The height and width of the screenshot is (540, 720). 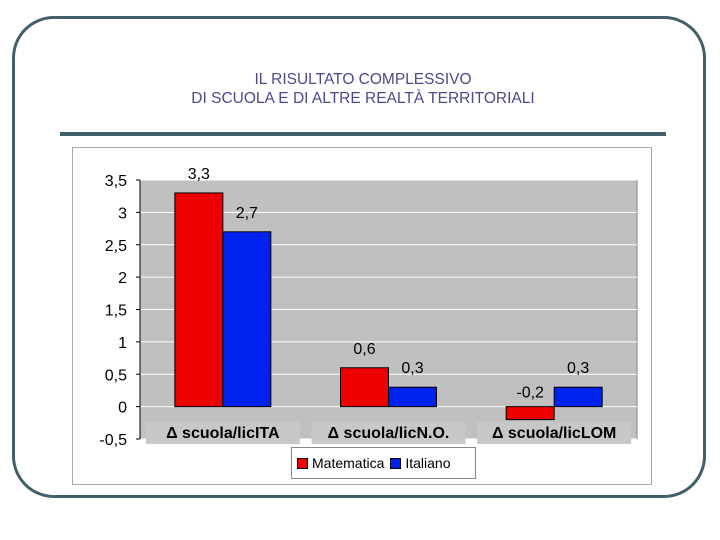 I want to click on y-tick-label: 3, so click(x=122, y=213).